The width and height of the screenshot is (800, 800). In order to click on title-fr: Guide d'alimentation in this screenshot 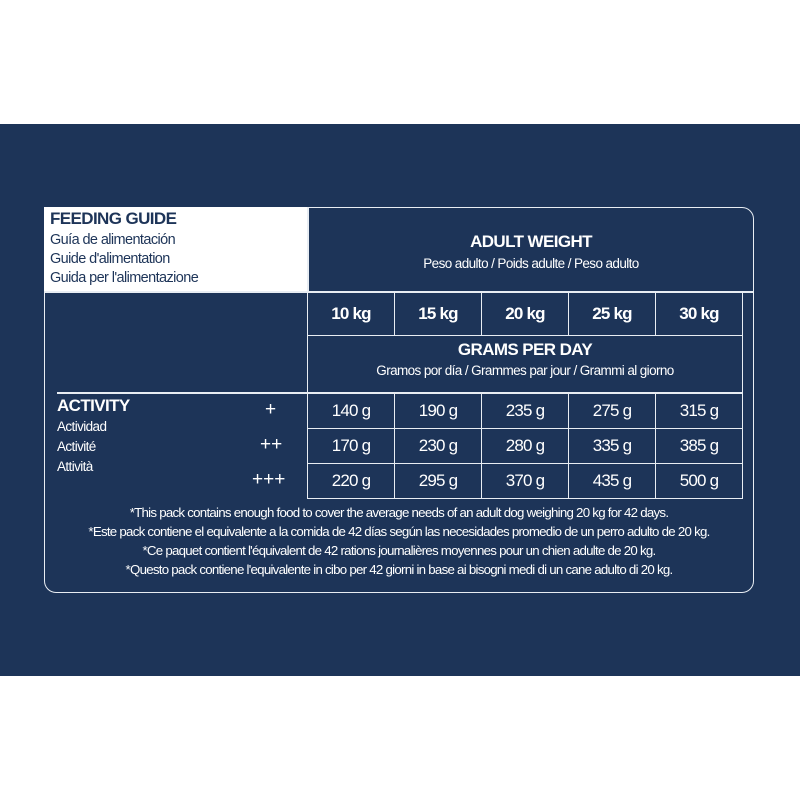, I will do `click(110, 259)`.